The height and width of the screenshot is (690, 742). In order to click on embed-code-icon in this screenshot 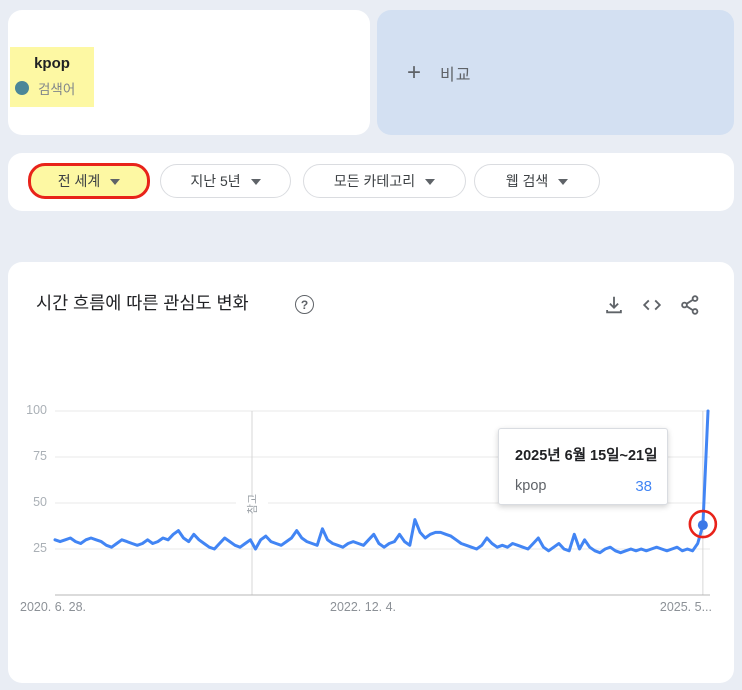, I will do `click(652, 305)`.